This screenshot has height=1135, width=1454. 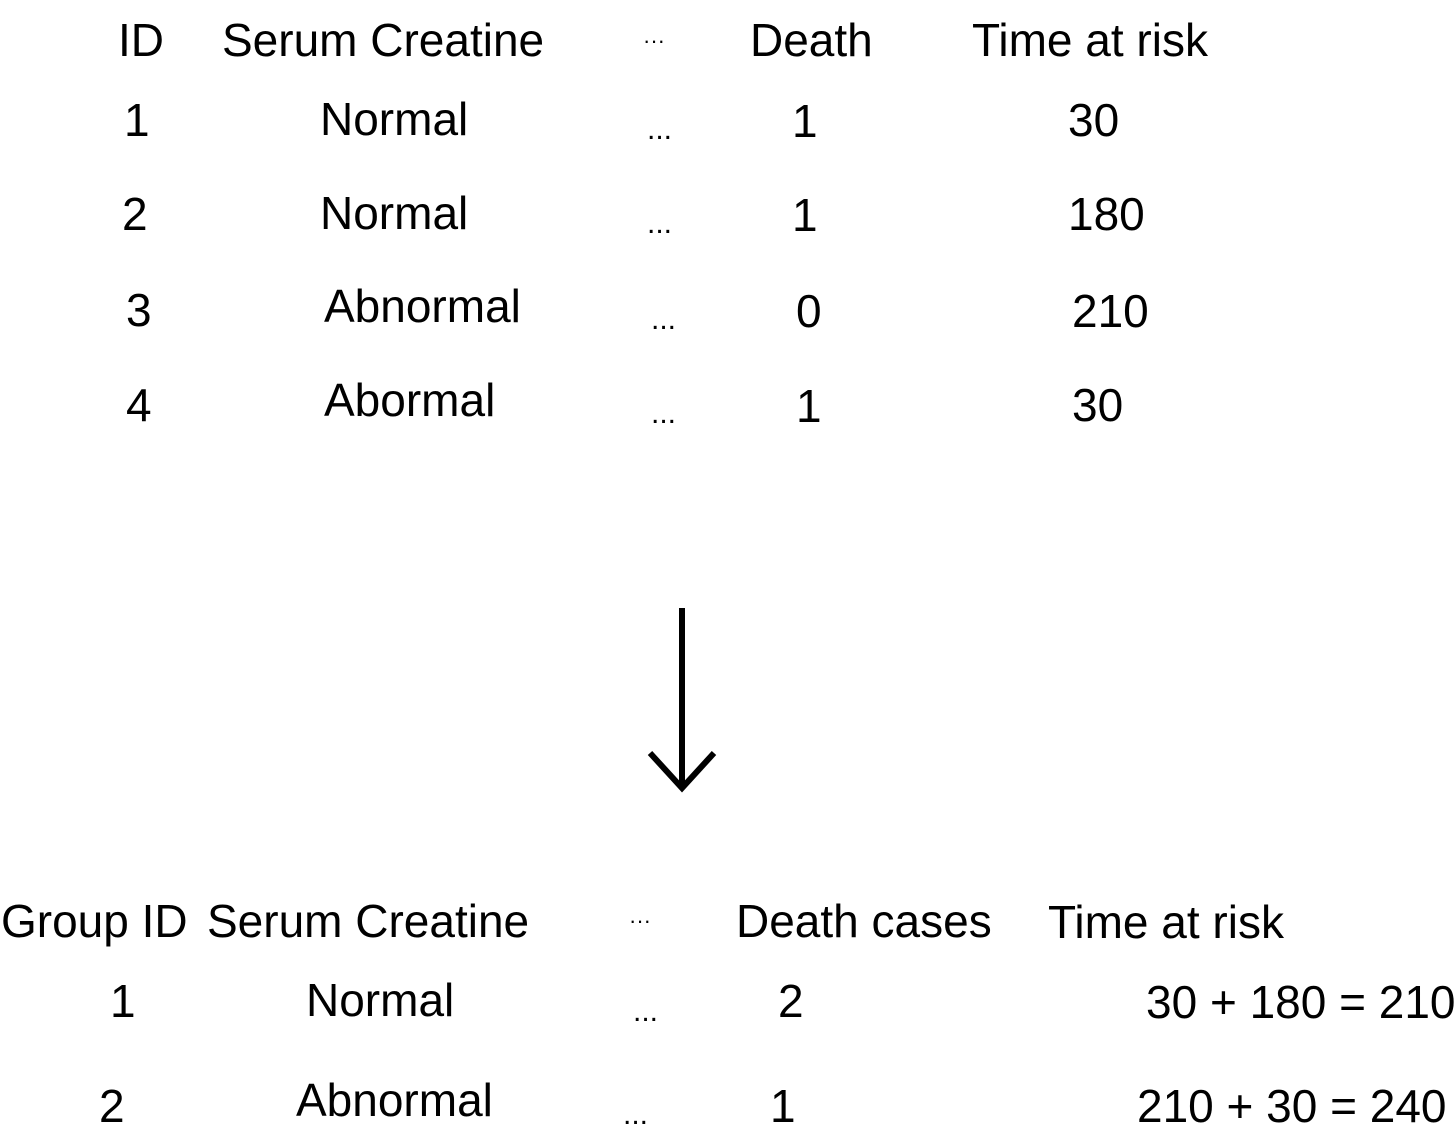 What do you see at coordinates (805, 121) in the screenshot?
I see `top-row-1-death: 1` at bounding box center [805, 121].